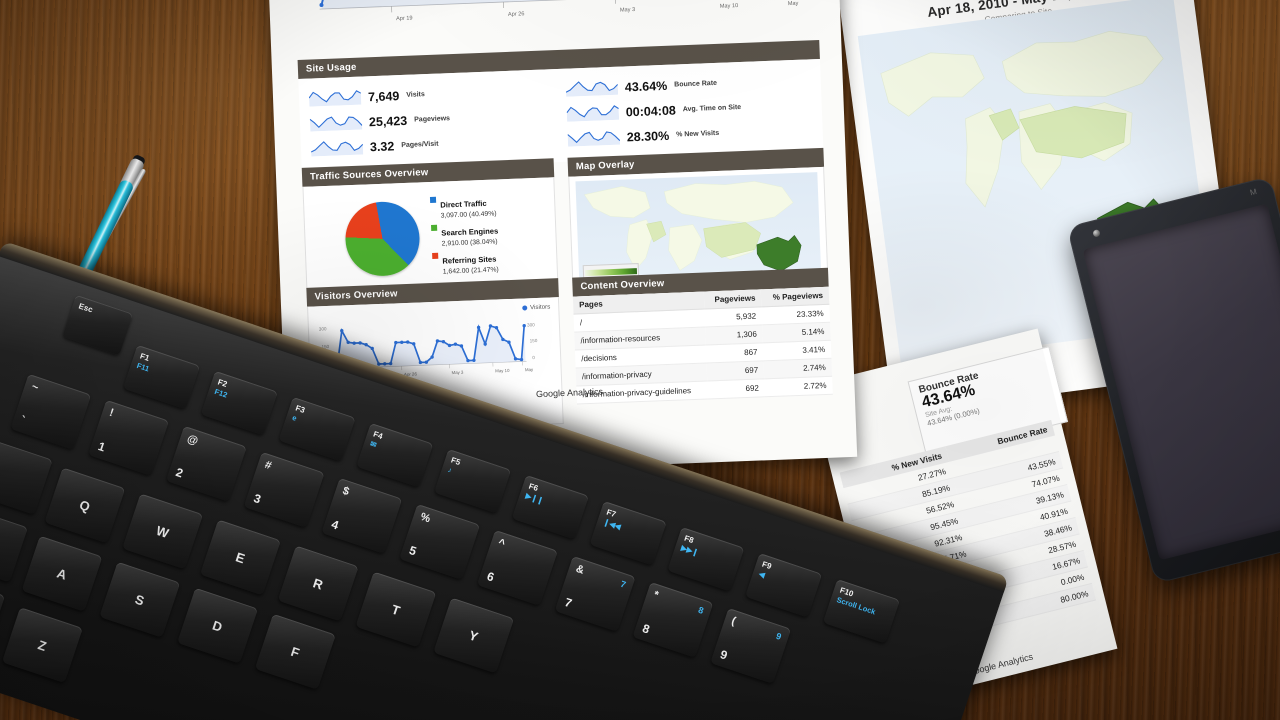 This screenshot has width=1280, height=720. I want to click on legend-item: Referring Sites 1,642.00 (21.47%), so click(466, 262).